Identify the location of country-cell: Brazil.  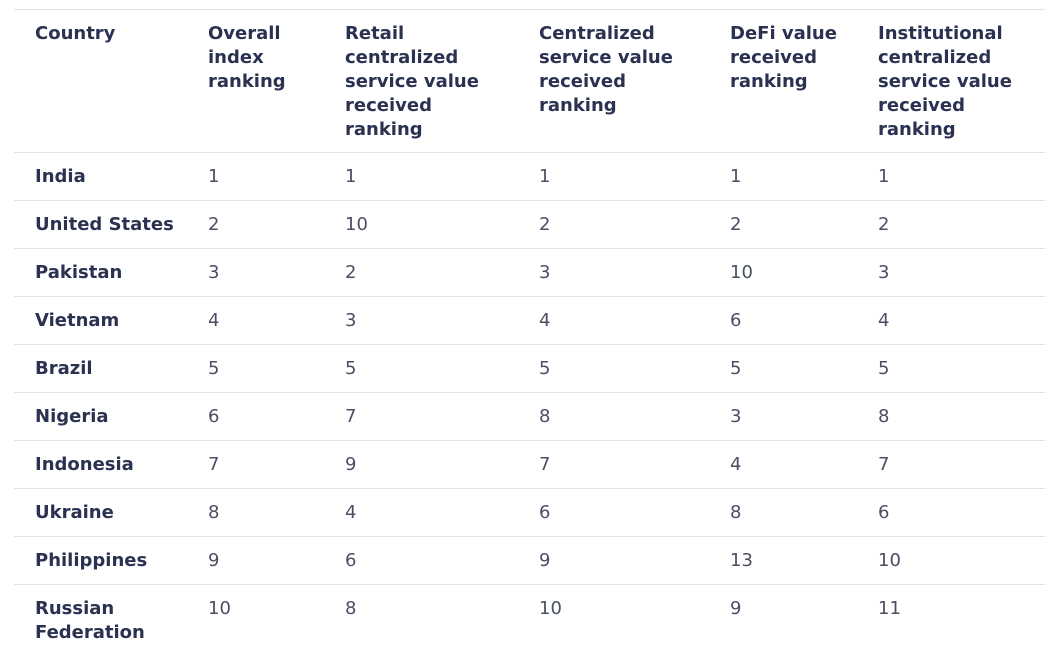
(100, 368).